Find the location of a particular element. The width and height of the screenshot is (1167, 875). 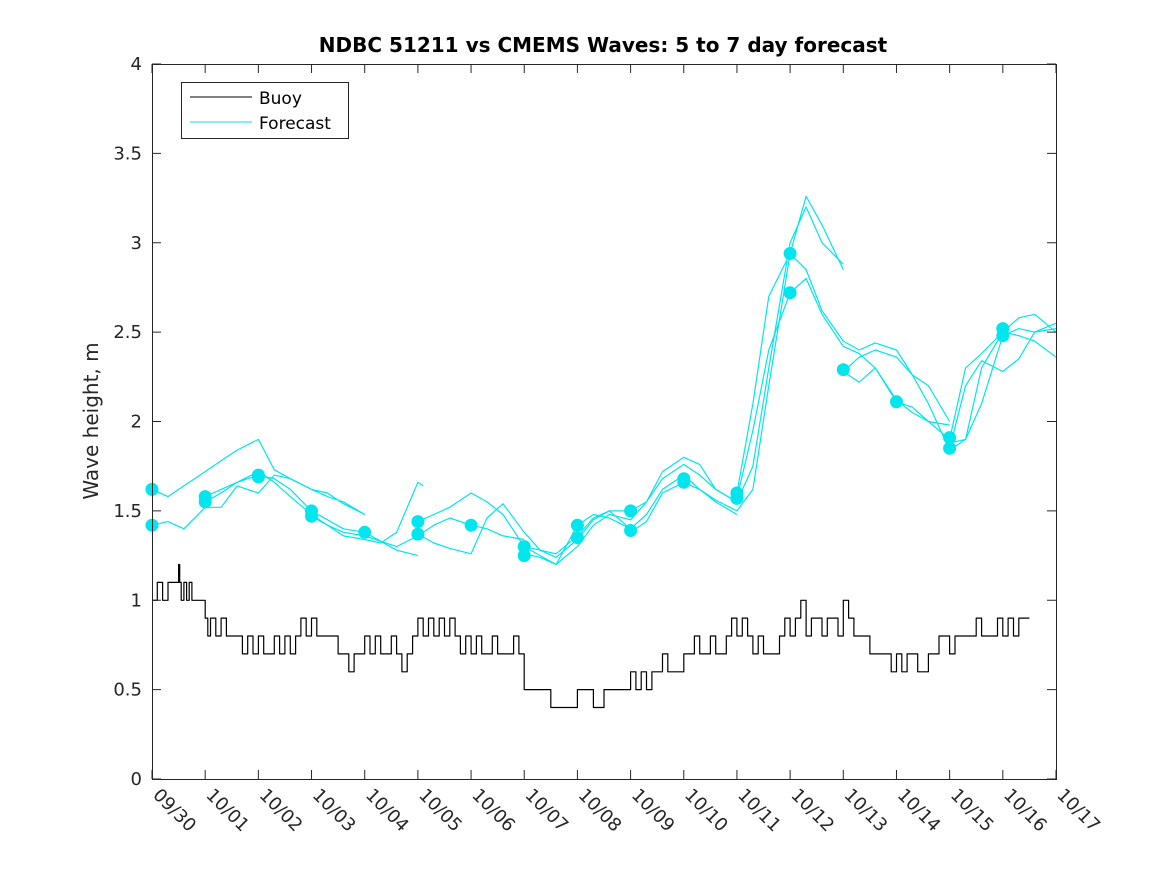

legend-buoy-label: Buoy is located at coordinates (280, 99).